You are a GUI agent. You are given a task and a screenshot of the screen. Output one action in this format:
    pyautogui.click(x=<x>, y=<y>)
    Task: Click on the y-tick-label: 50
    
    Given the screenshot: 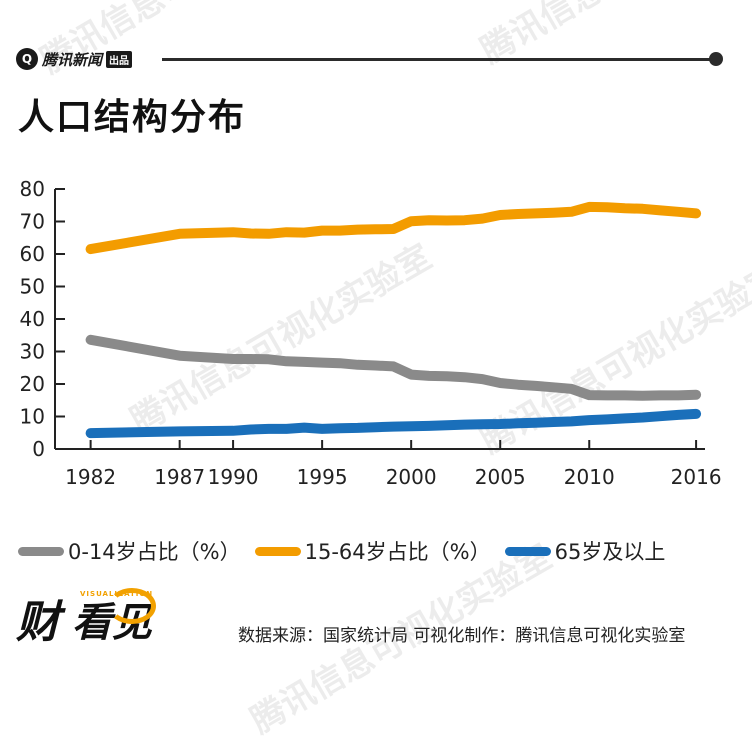 What is the action you would take?
    pyautogui.click(x=32, y=287)
    